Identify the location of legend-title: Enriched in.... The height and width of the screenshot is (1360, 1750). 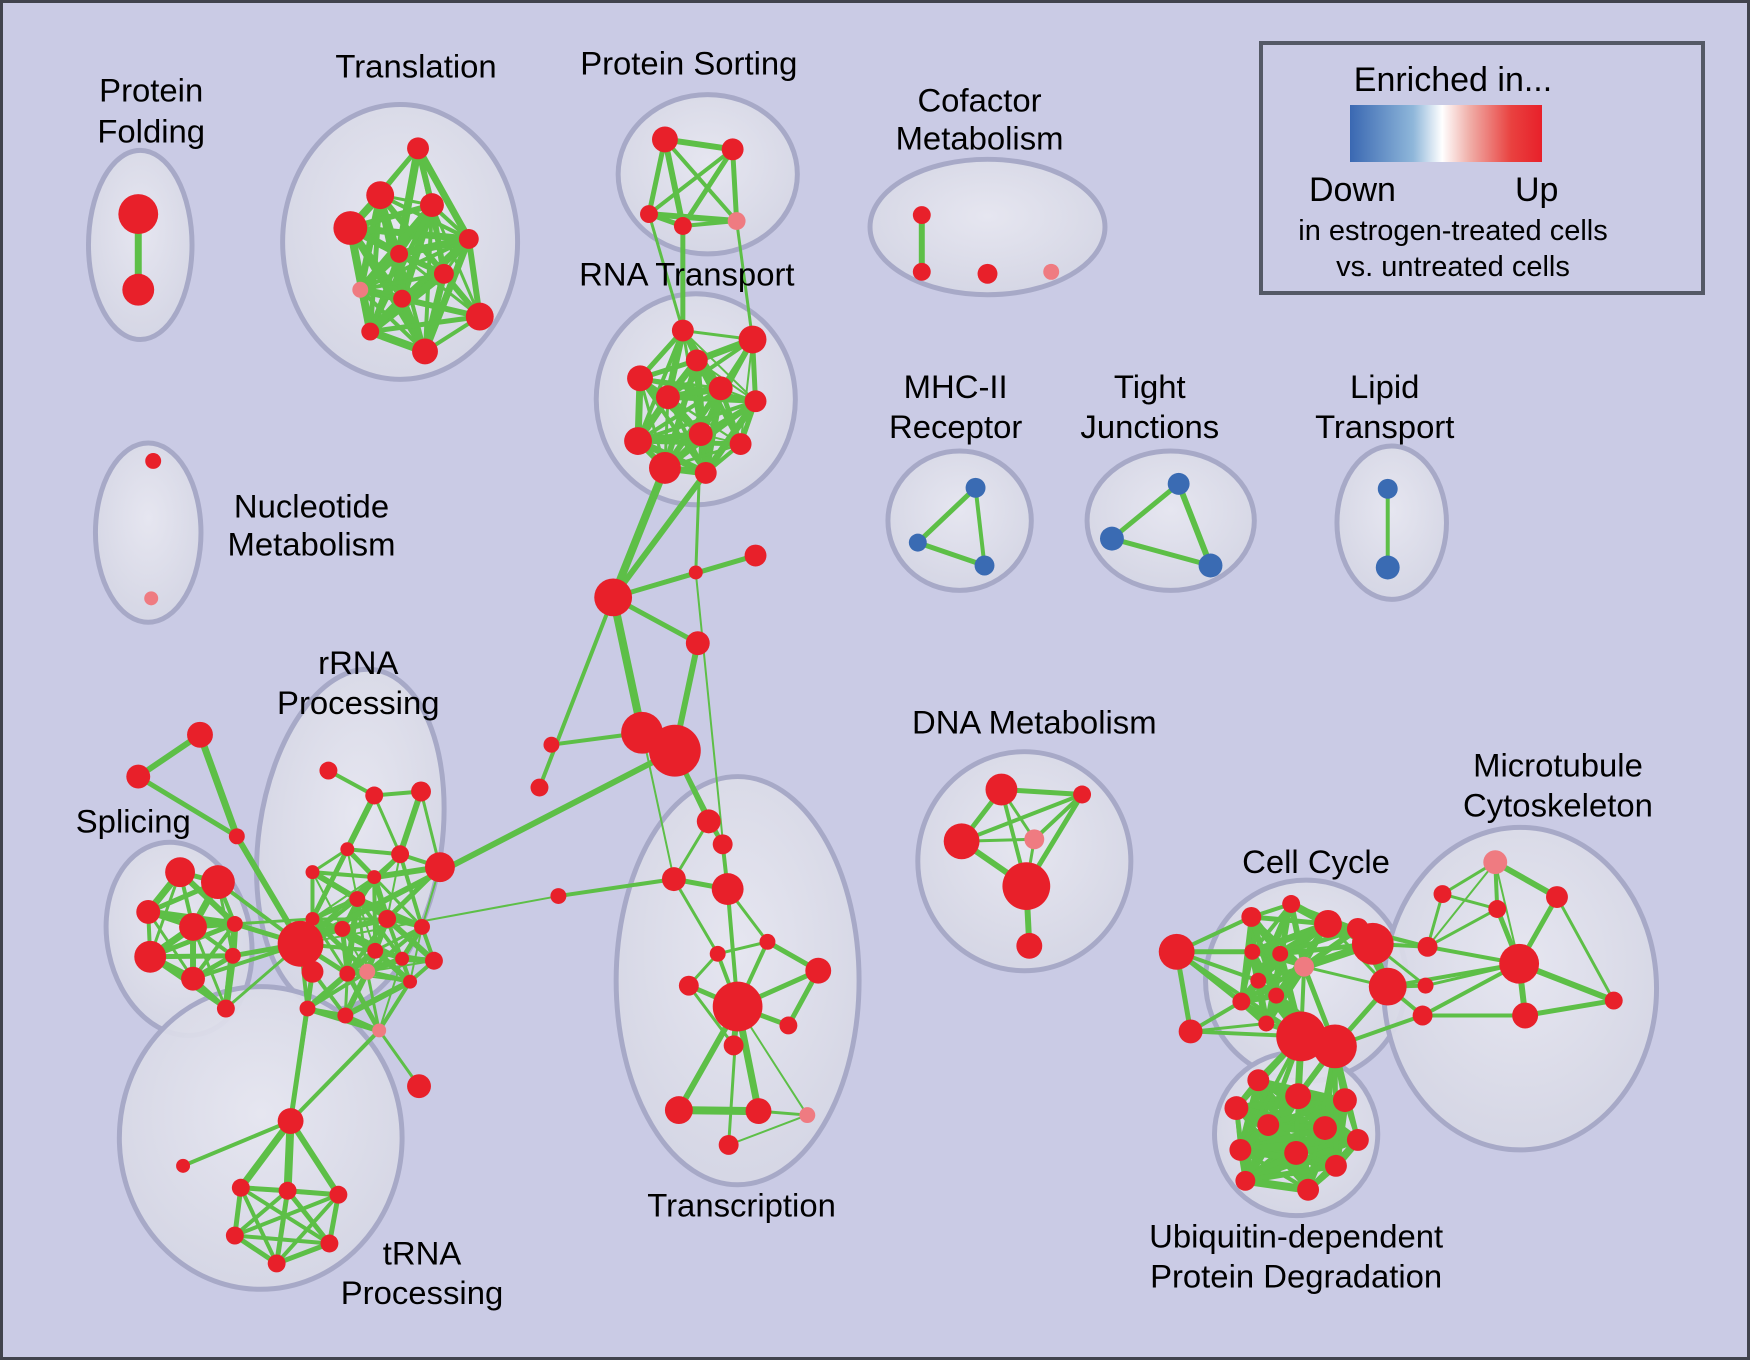
(1453, 80).